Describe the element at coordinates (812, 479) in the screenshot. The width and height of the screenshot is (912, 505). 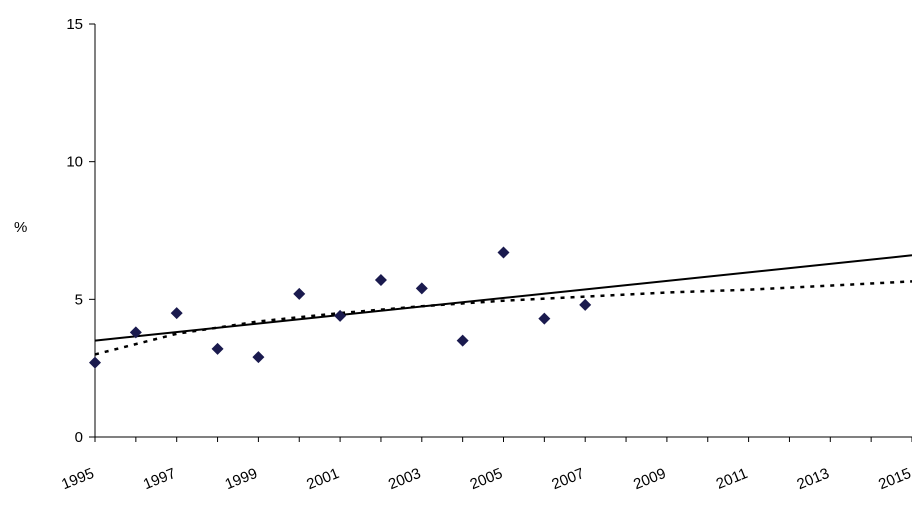
I see `x-tick-label: 2013` at that location.